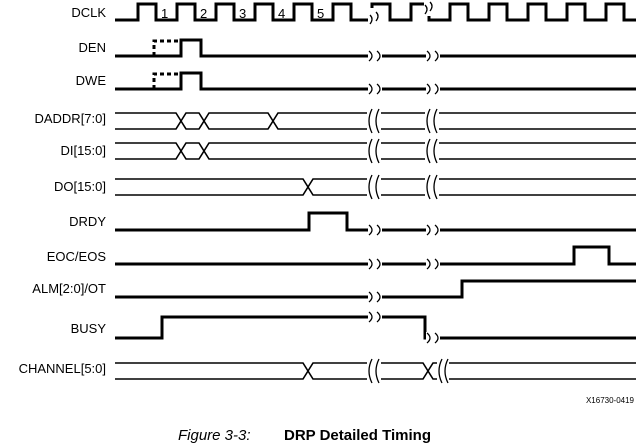 This screenshot has width=637, height=445. I want to click on alm-waveform, so click(375, 289).